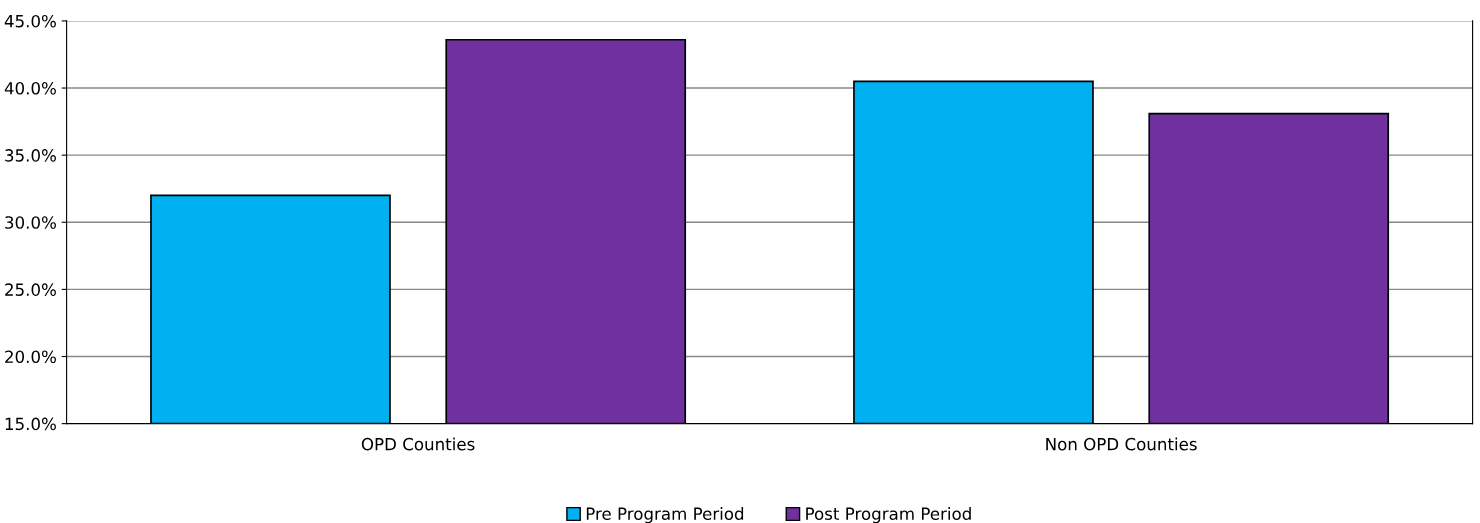 Image resolution: width=1480 pixels, height=523 pixels. I want to click on x-tick-label: OPD Counties, so click(418, 444).